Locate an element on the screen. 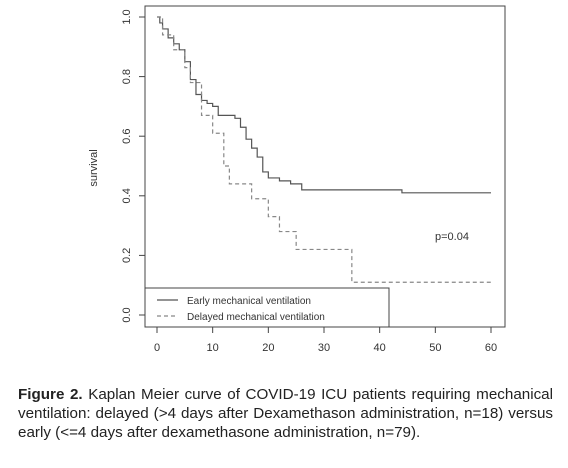 The image size is (568, 468). y-axis: 0.0 0.2 0.4 0.6 0.8 1.0 is located at coordinates (133, 166).